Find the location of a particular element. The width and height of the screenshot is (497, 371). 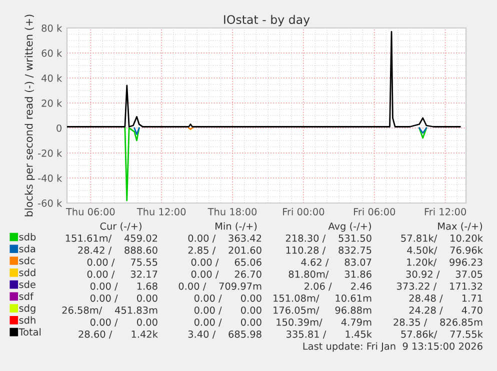

text: Min (-/+) is located at coordinates (236, 226).